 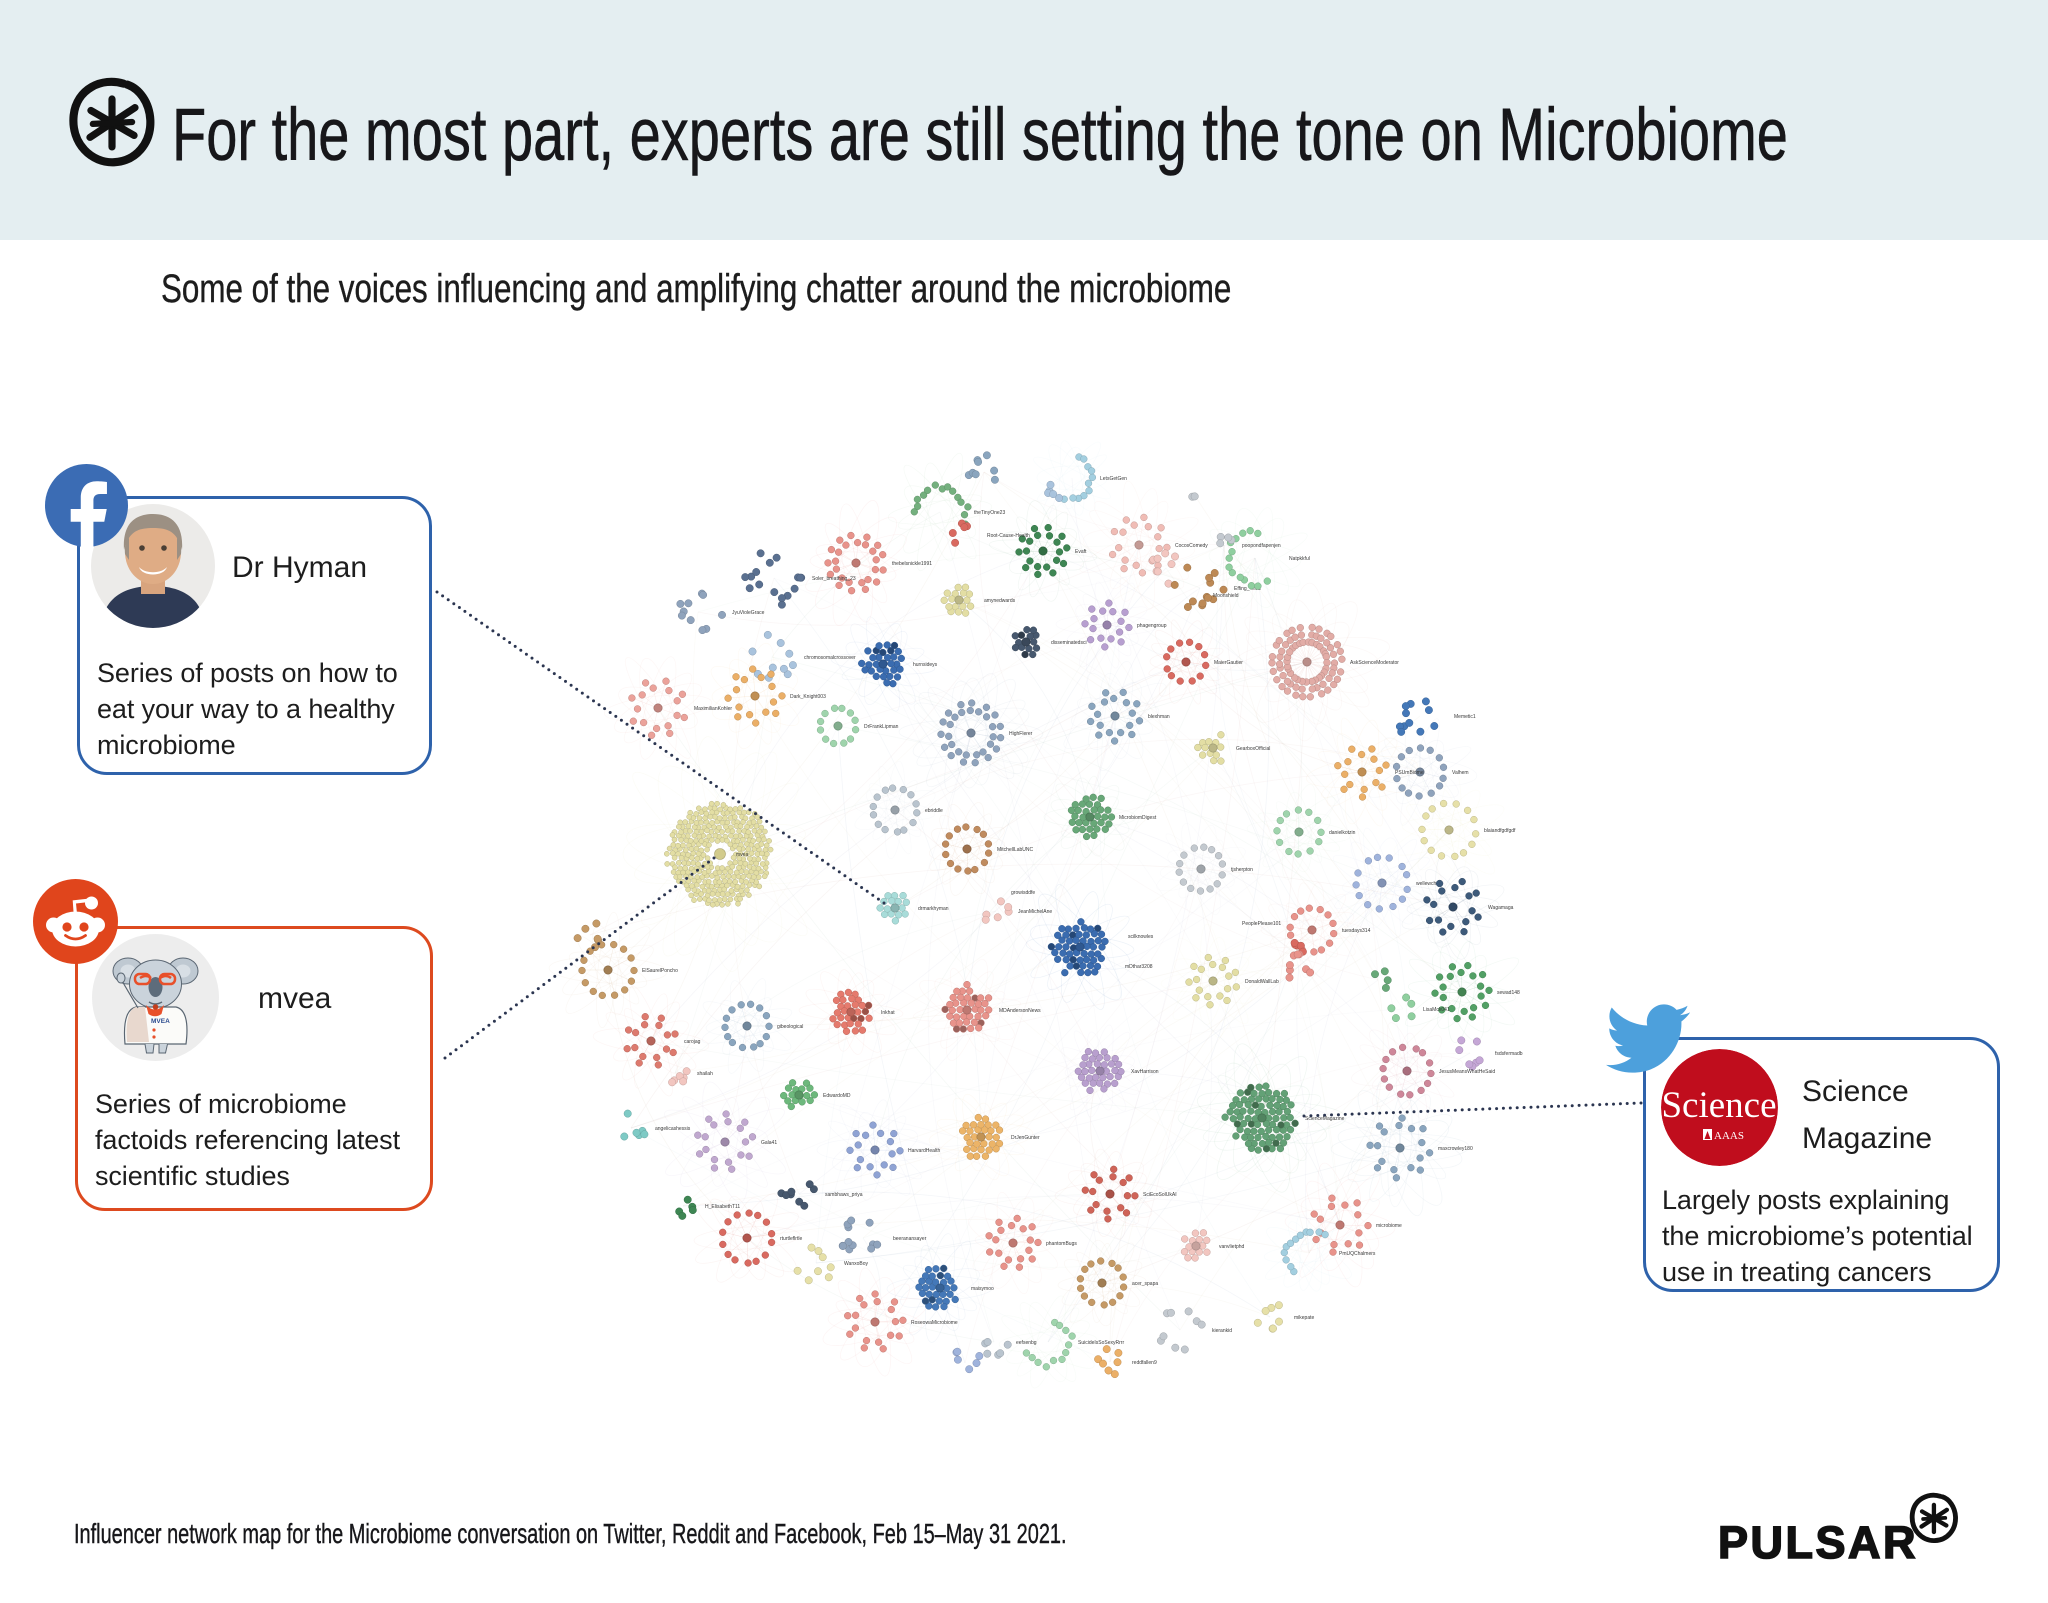 I want to click on svg-text: disseminatedsci, so click(x=1069, y=643).